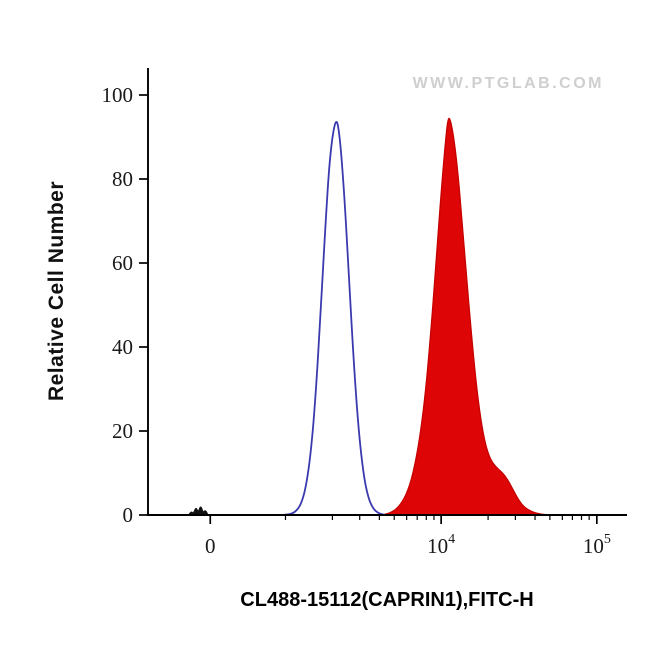  I want to click on watermark: WWW.PTGLAB.COM, so click(508, 83).